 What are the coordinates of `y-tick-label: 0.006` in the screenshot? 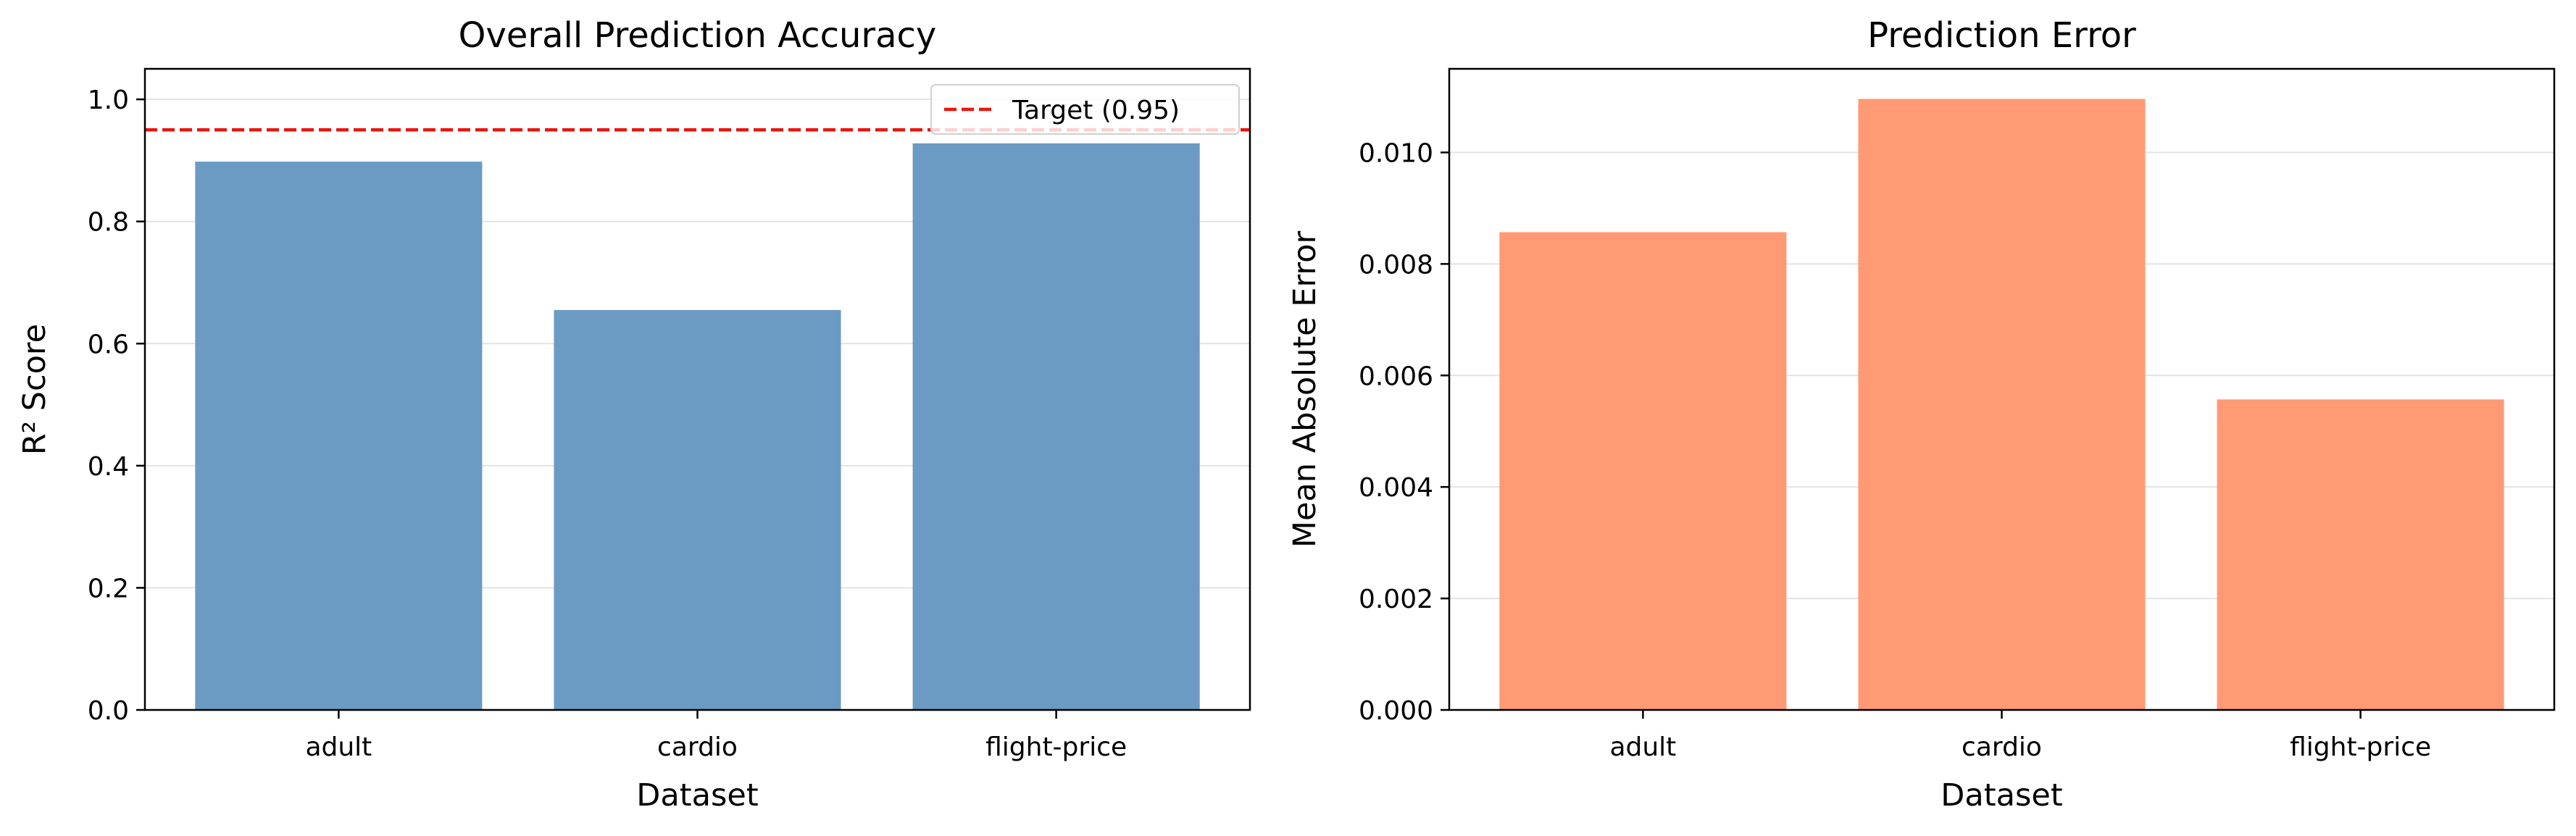 It's located at (1396, 376).